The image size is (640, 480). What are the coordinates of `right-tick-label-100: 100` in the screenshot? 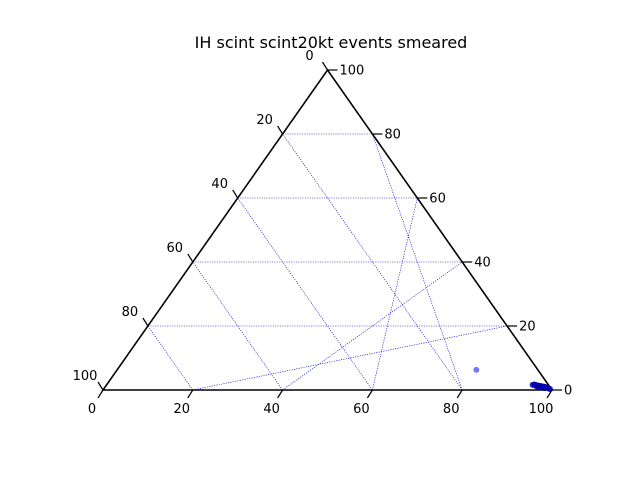 It's located at (352, 71).